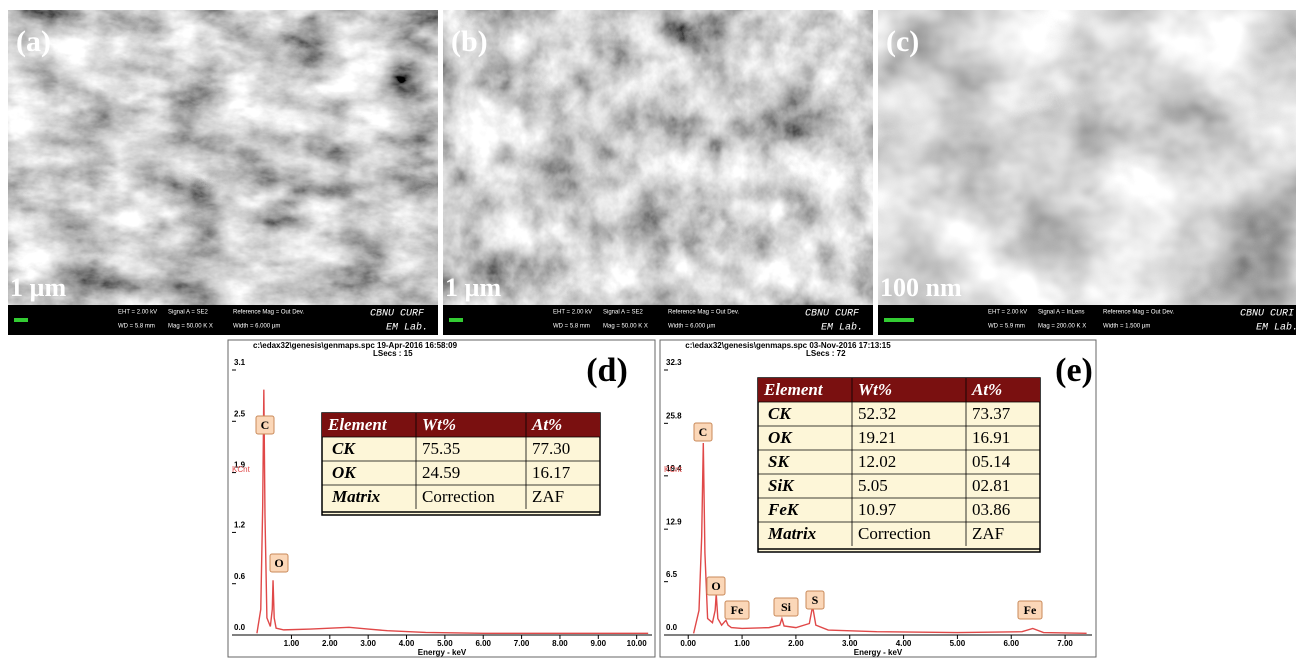  What do you see at coordinates (637, 643) in the screenshot?
I see `x-tick-label: 10.00` at bounding box center [637, 643].